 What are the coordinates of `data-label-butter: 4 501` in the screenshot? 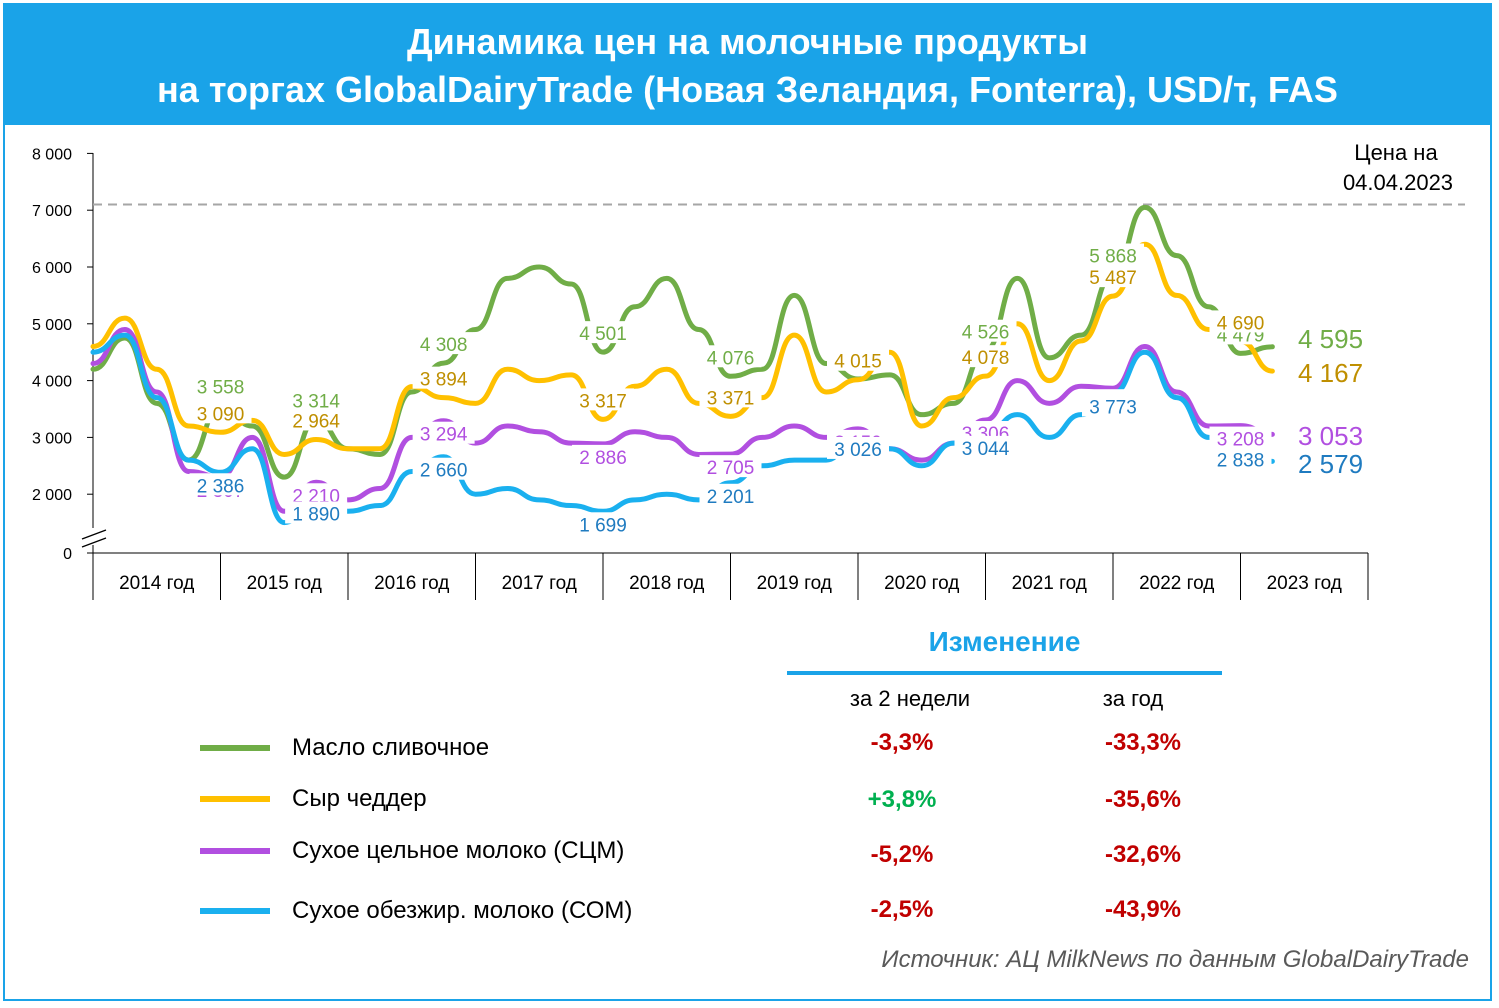 It's located at (603, 334).